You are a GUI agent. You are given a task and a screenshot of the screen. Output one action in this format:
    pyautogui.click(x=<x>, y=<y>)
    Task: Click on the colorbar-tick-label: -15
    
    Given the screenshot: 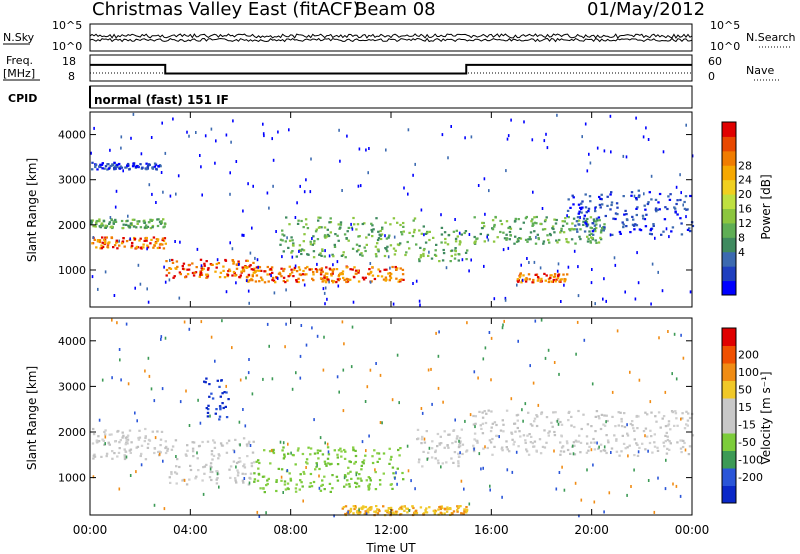 What is the action you would take?
    pyautogui.click(x=747, y=424)
    